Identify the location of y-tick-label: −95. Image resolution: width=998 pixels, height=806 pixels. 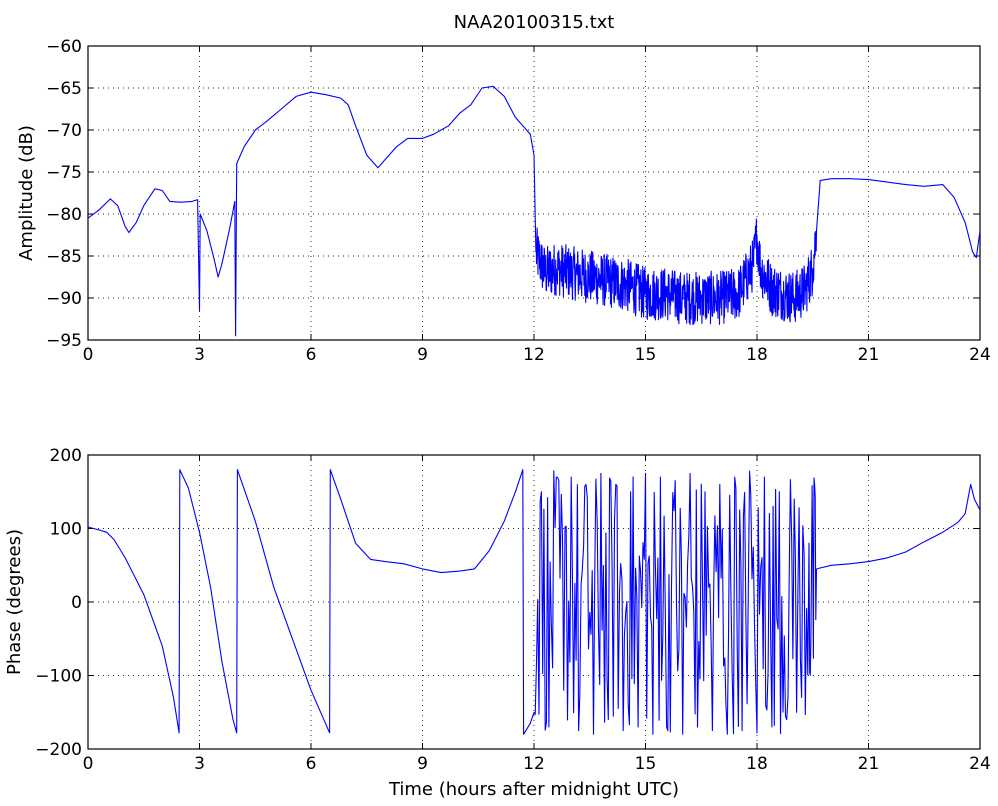
(64, 341).